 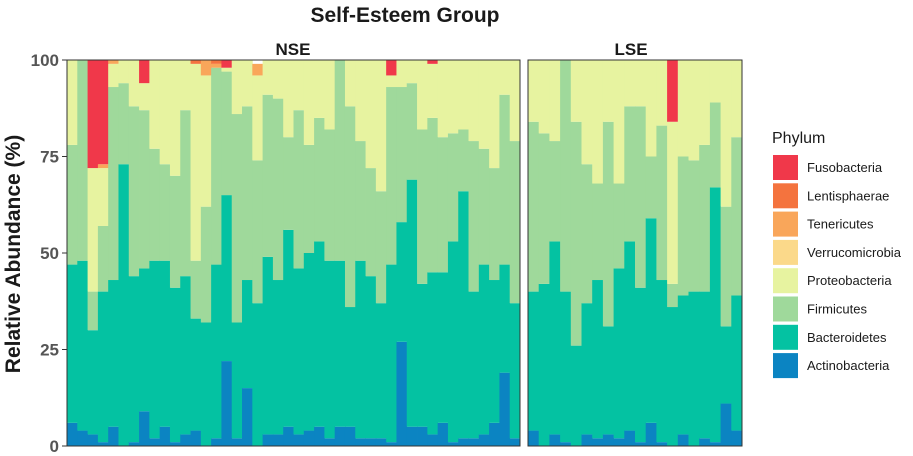 What do you see at coordinates (103, 367) in the screenshot?
I see `bar-segment-nse-4-bacteroidetes` at bounding box center [103, 367].